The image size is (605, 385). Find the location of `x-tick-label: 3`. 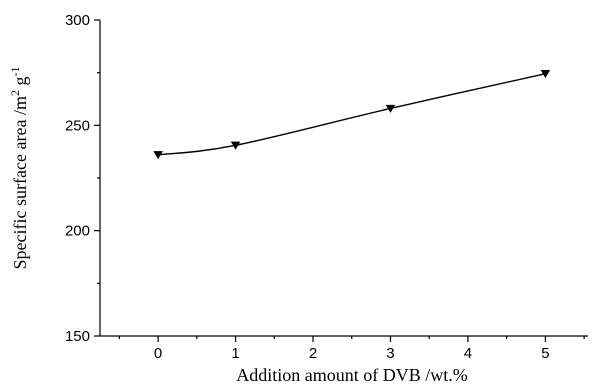

x-tick-label: 3 is located at coordinates (390, 353).